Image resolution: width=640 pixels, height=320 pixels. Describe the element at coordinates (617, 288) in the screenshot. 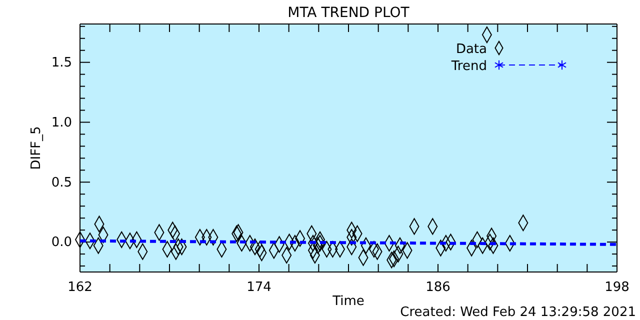

I see `x-tick-label: 198` at that location.